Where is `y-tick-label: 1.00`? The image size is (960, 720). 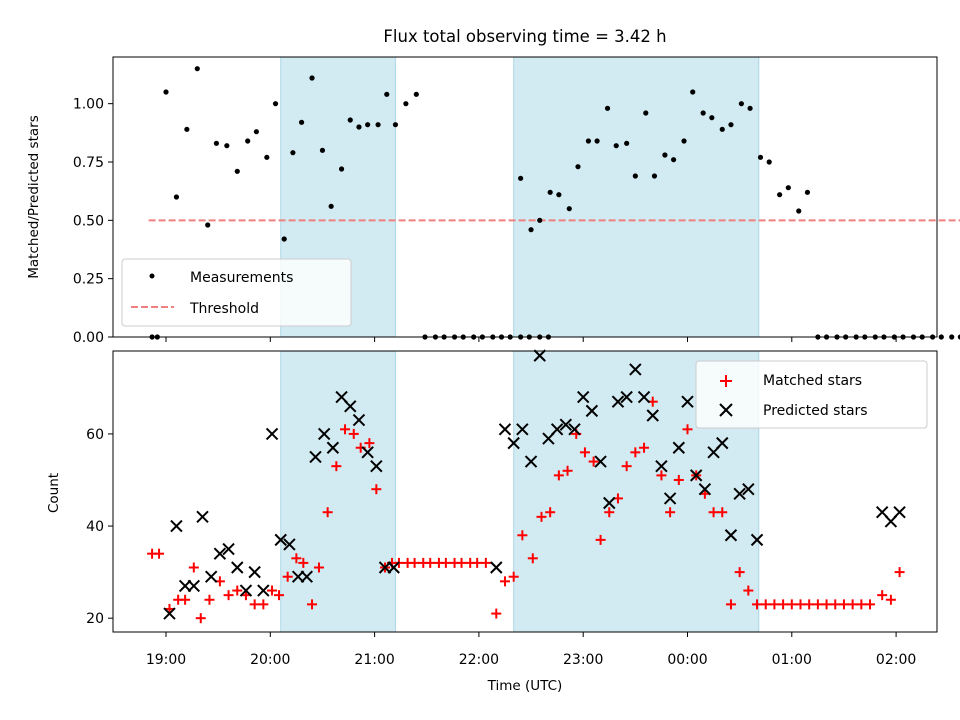 y-tick-label: 1.00 is located at coordinates (88, 105).